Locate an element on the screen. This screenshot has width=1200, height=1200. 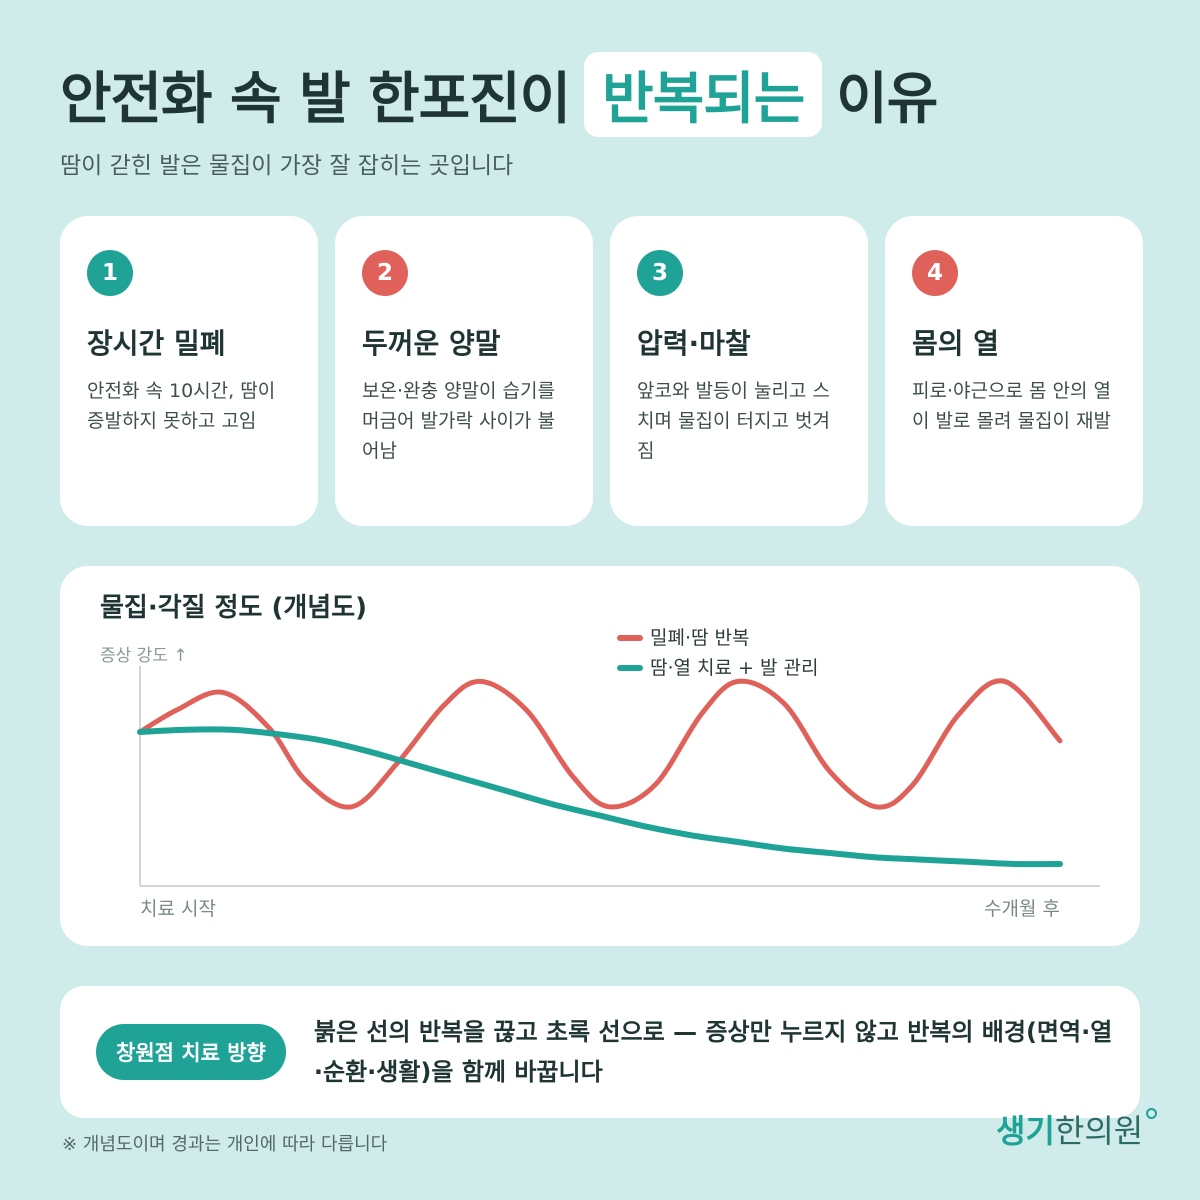
card-description: 피로·야근으로 몸 안의 열이 발로 몰려 물집이 재발 is located at coordinates (1011, 406).